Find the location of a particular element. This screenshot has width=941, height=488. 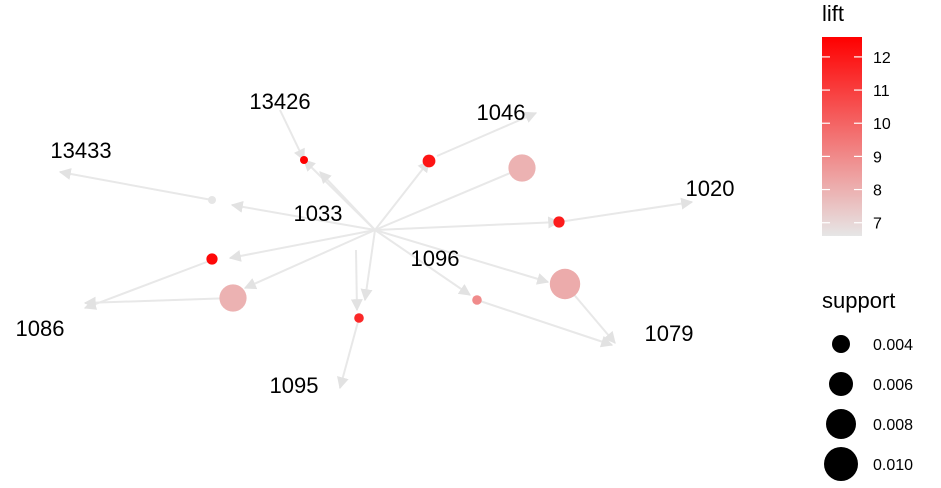

support-key-0.006 is located at coordinates (841, 384).